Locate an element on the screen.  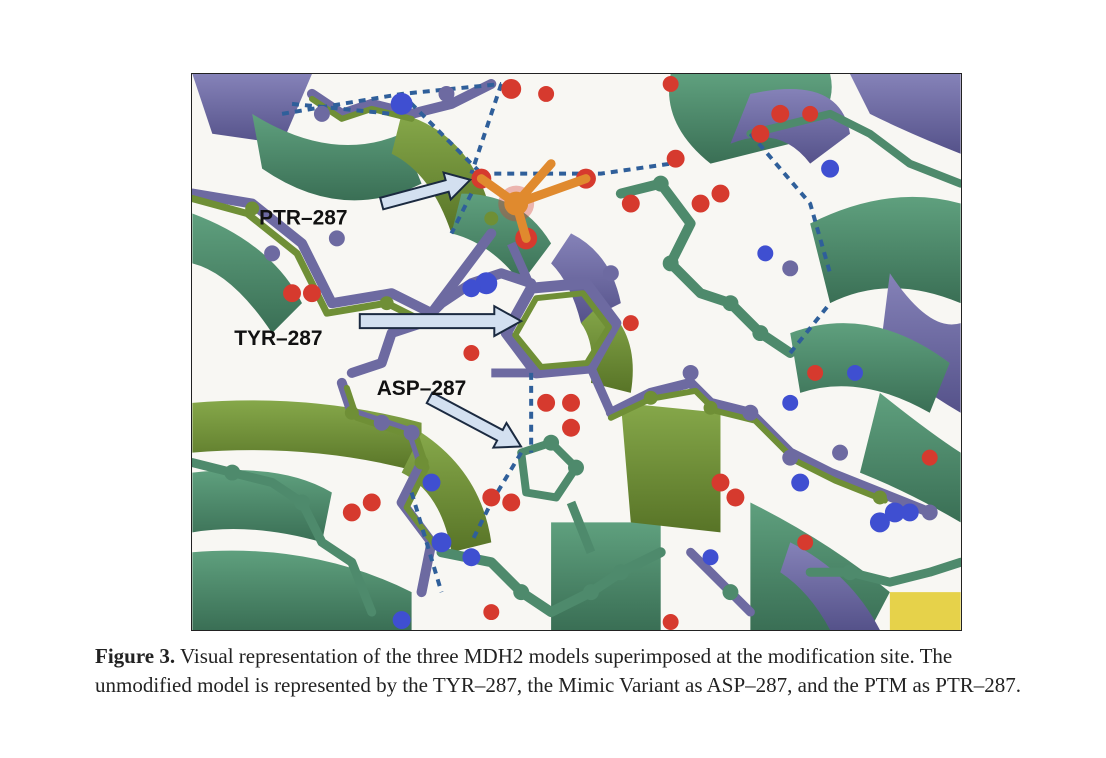
residue-287-rings is located at coordinates (556, 397).